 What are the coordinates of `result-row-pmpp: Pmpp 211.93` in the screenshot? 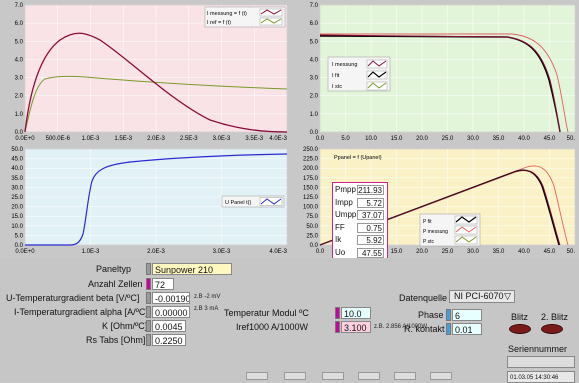 It's located at (360, 190).